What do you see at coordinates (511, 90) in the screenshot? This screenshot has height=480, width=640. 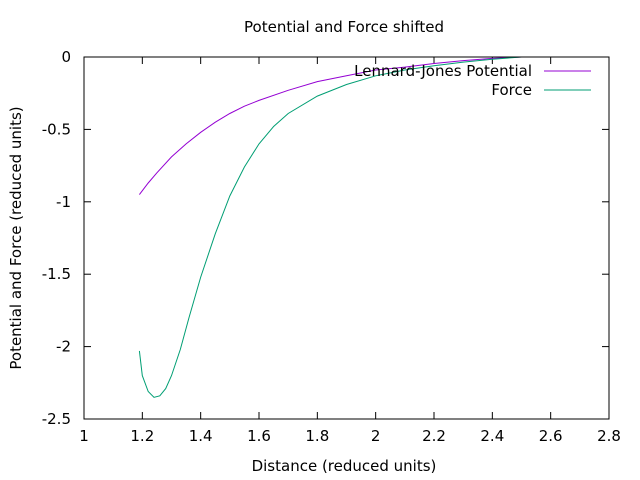 I see `legend-label-2: Force` at bounding box center [511, 90].